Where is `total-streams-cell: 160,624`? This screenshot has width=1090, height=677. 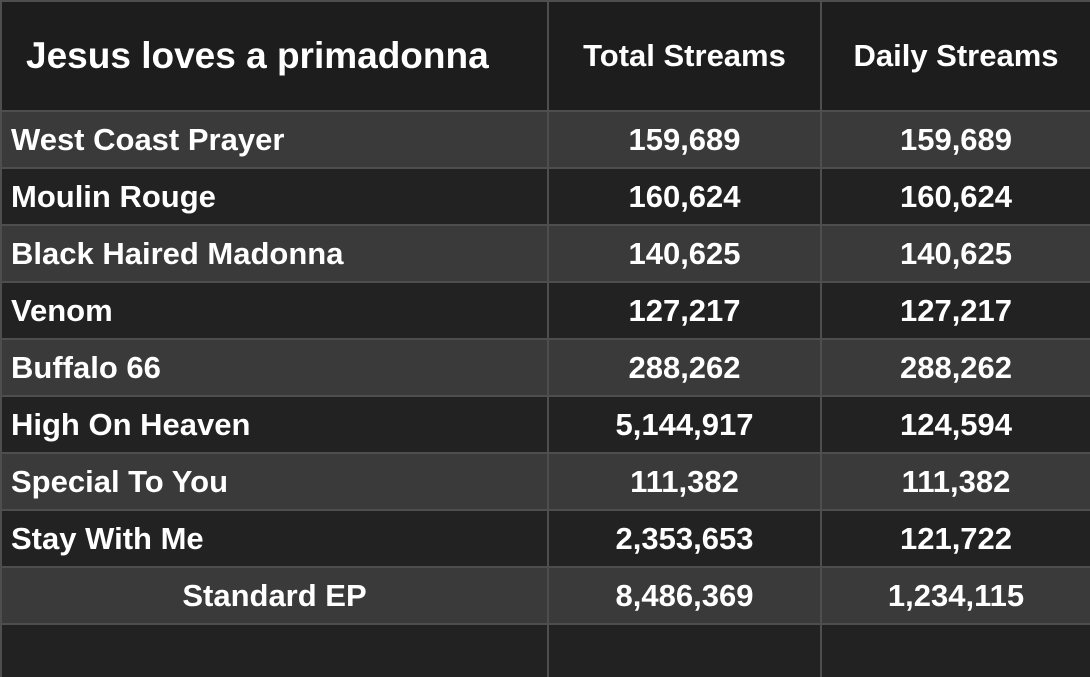 total-streams-cell: 160,624 is located at coordinates (684, 196).